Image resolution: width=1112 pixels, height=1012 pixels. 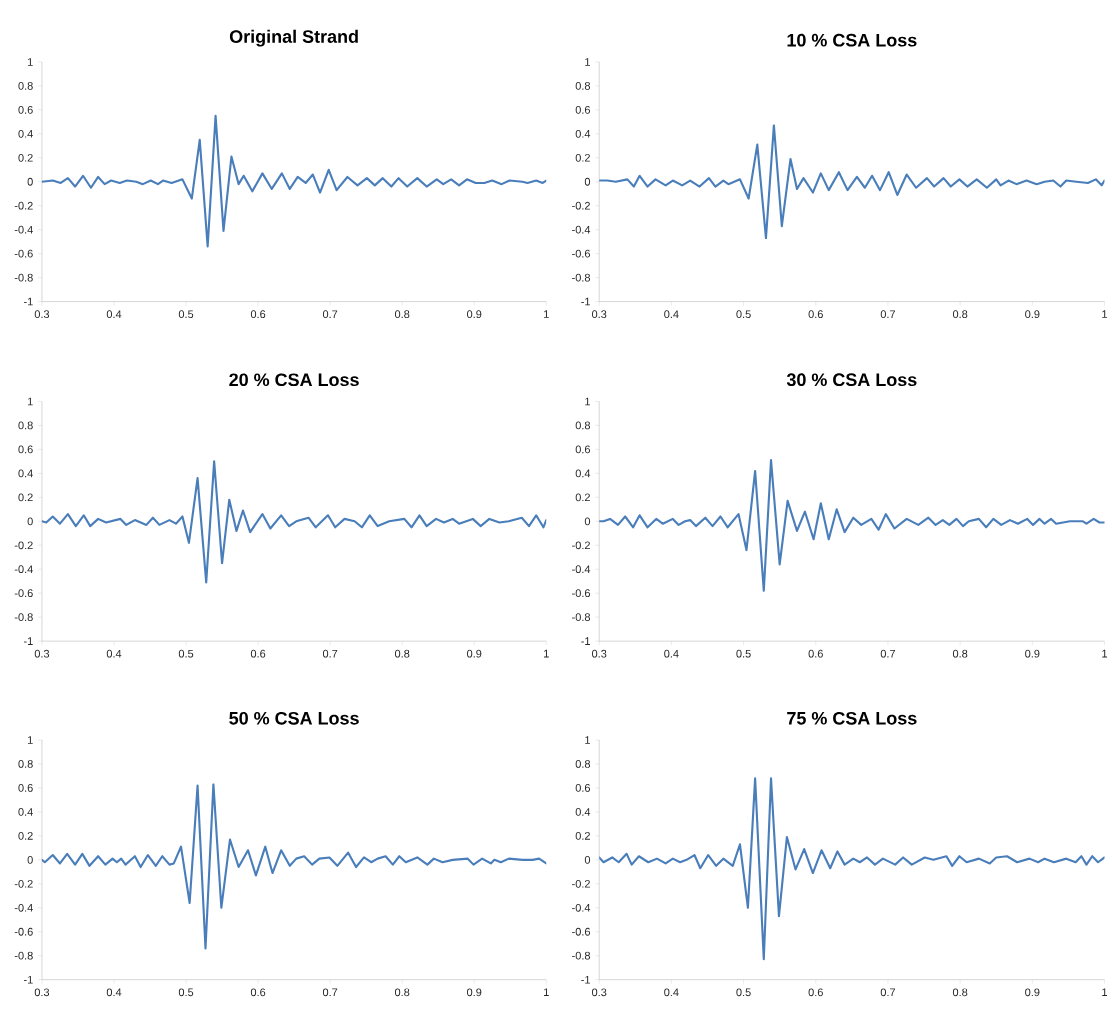 I want to click on chart-title: 20 % CSA Loss, so click(x=294, y=380).